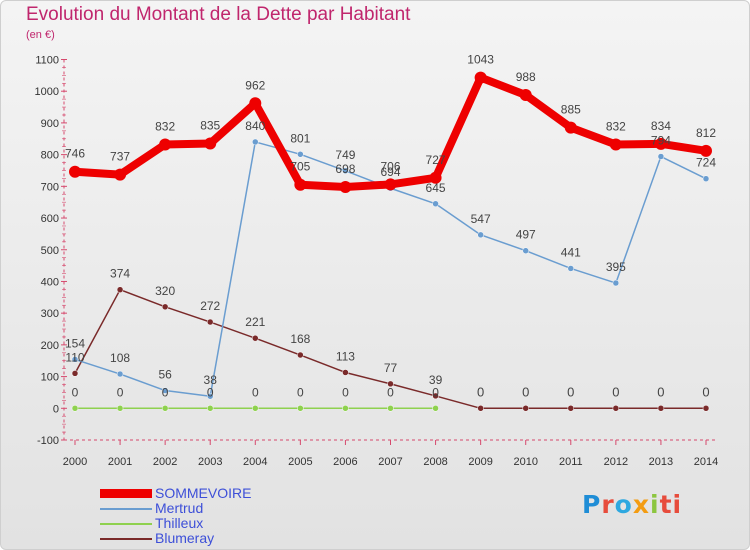 The image size is (750, 550). I want to click on legend-label: Mertrud, so click(179, 508).